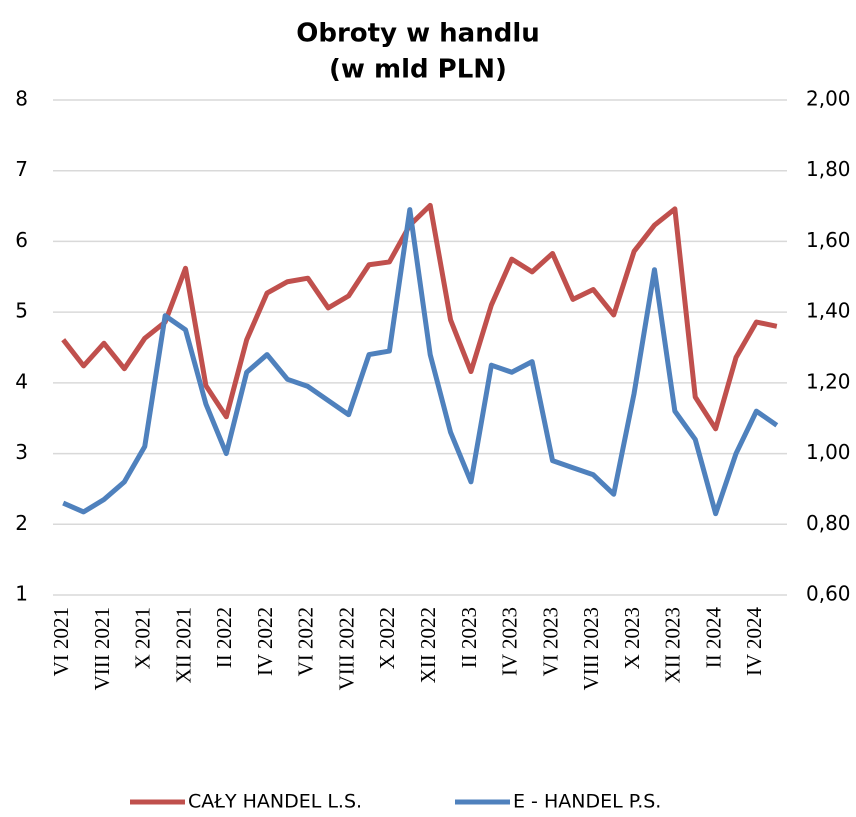 The image size is (856, 817). What do you see at coordinates (21, 240) in the screenshot?
I see `y-tick-label: 6` at bounding box center [21, 240].